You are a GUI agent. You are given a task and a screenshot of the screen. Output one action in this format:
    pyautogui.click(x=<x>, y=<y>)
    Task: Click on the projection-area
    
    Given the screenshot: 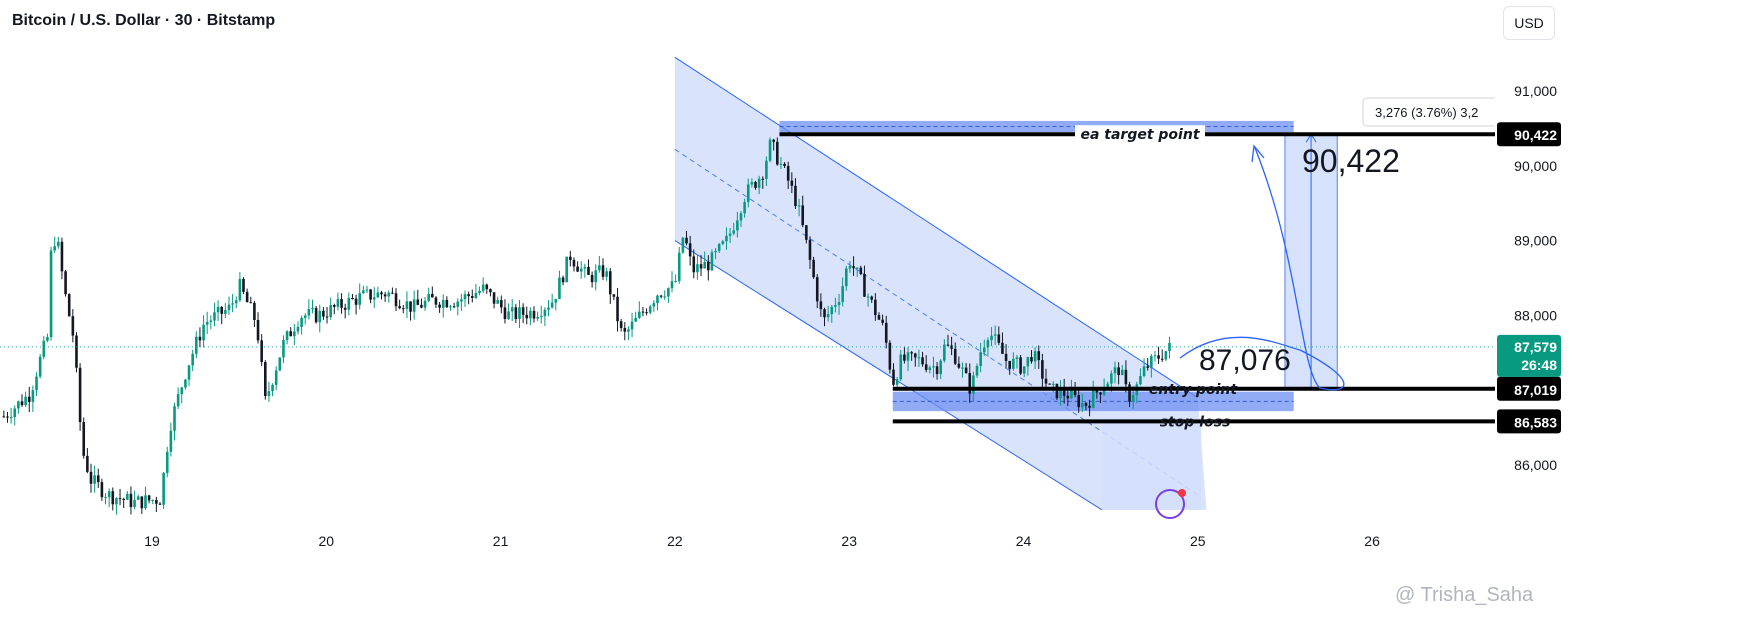 What is the action you would take?
    pyautogui.click(x=1151, y=465)
    